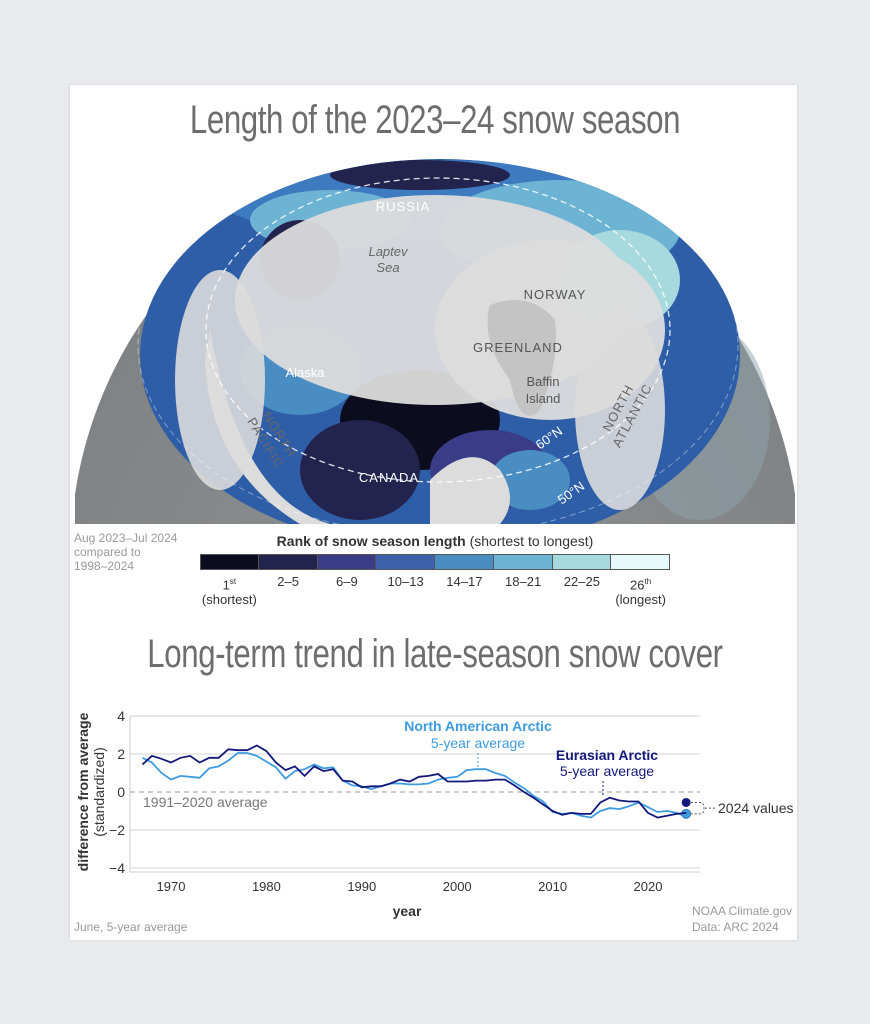 This screenshot has width=870, height=1024. What do you see at coordinates (529, 541) in the screenshot?
I see `legend-title-rest: (shortest to longest)` at bounding box center [529, 541].